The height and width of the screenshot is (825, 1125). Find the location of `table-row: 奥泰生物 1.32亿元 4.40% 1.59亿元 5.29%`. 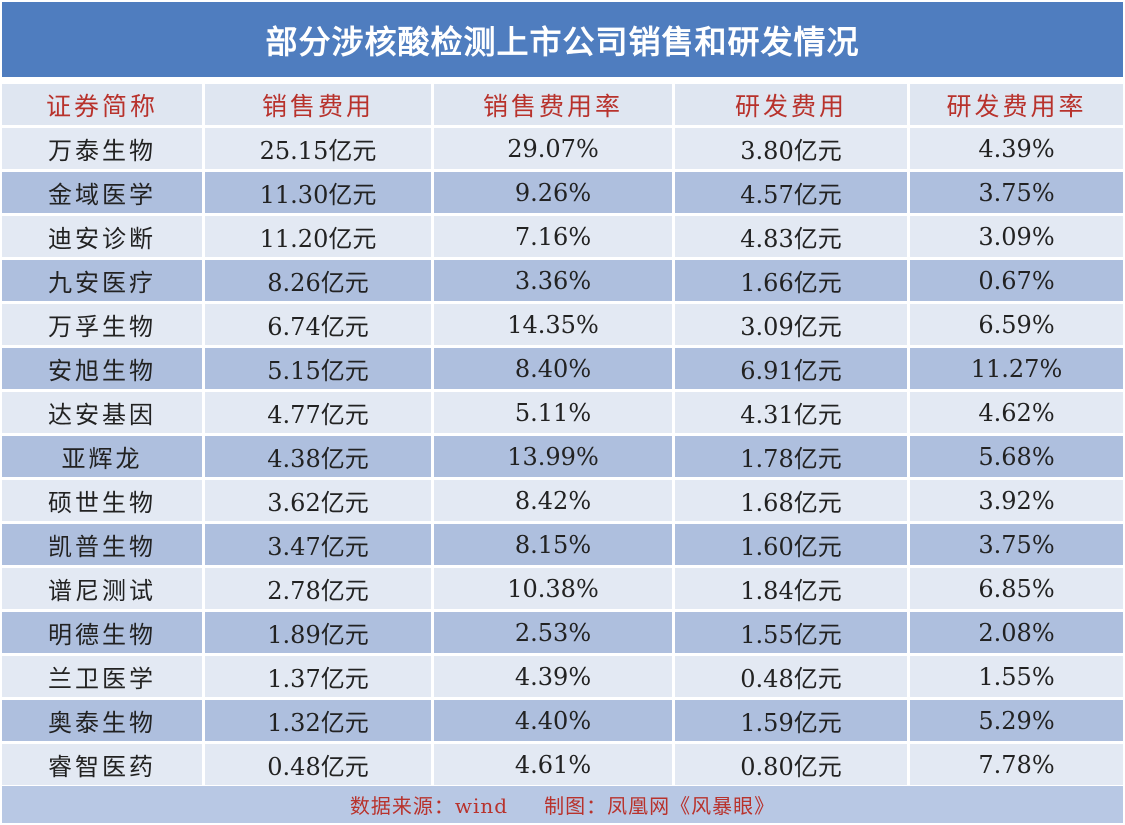

table-row: 奥泰生物 1.32亿元 4.40% 1.59亿元 5.29% is located at coordinates (562, 720).